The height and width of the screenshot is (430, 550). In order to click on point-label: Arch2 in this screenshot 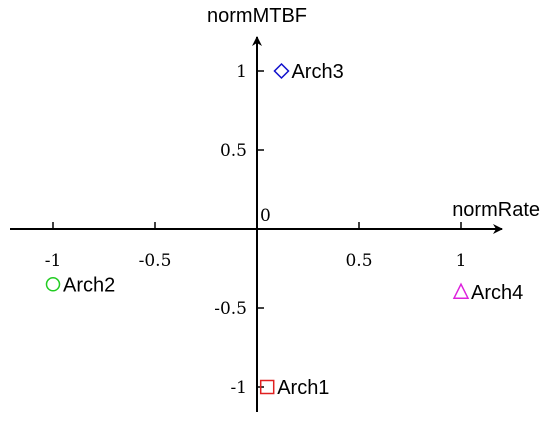, I will do `click(89, 285)`.